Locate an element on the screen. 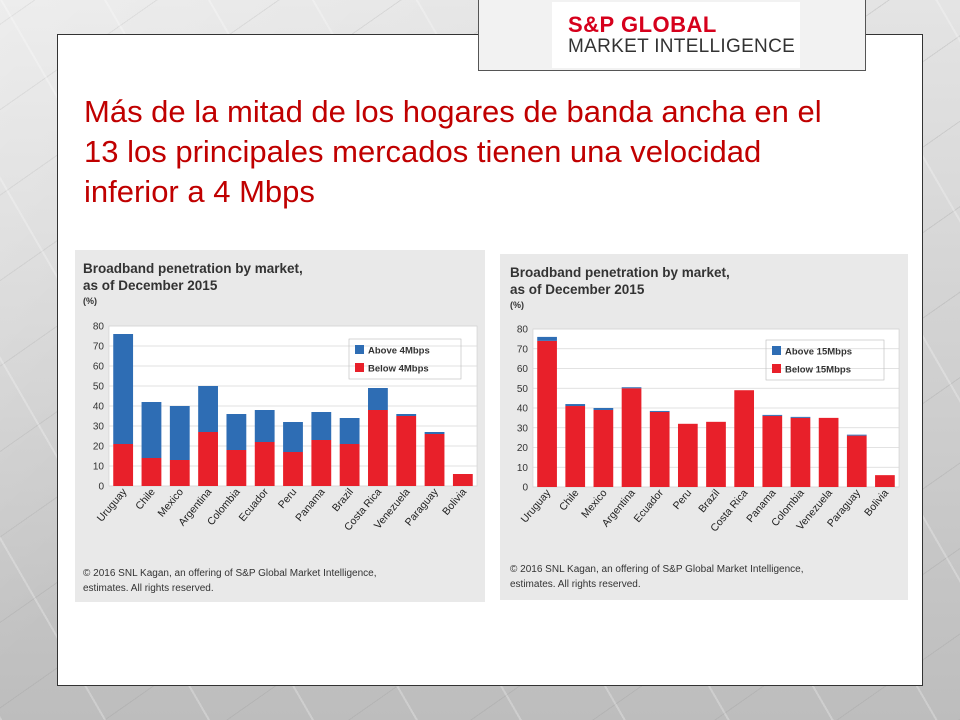 The width and height of the screenshot is (960, 720). legend-label: Above 15Mbps is located at coordinates (818, 352).